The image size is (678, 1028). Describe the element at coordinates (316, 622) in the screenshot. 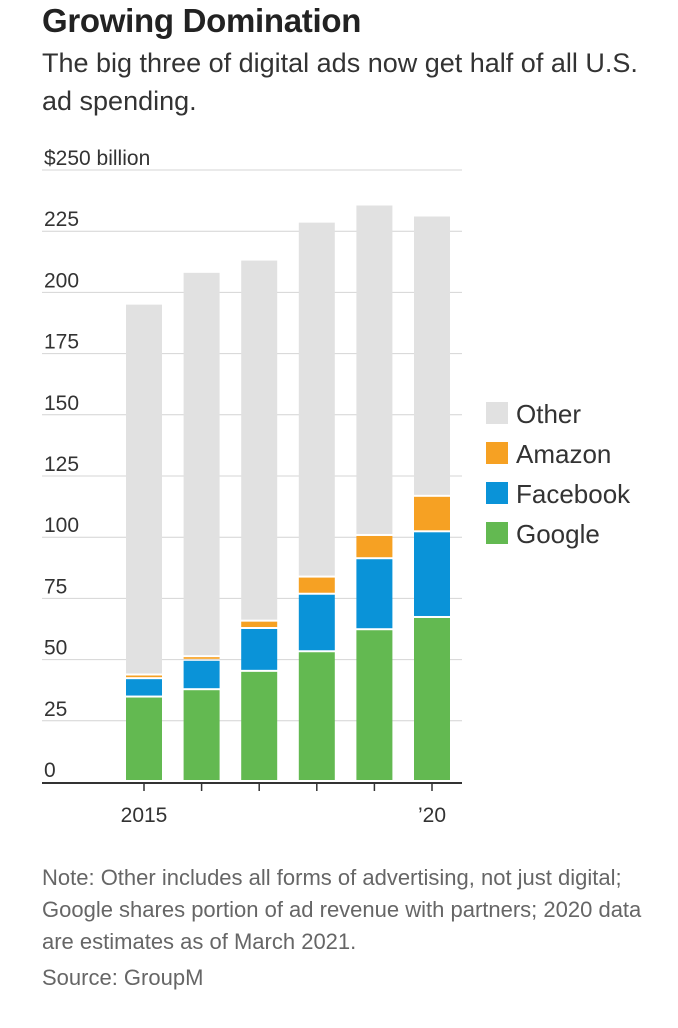

I see `bar-facebook-2018` at that location.